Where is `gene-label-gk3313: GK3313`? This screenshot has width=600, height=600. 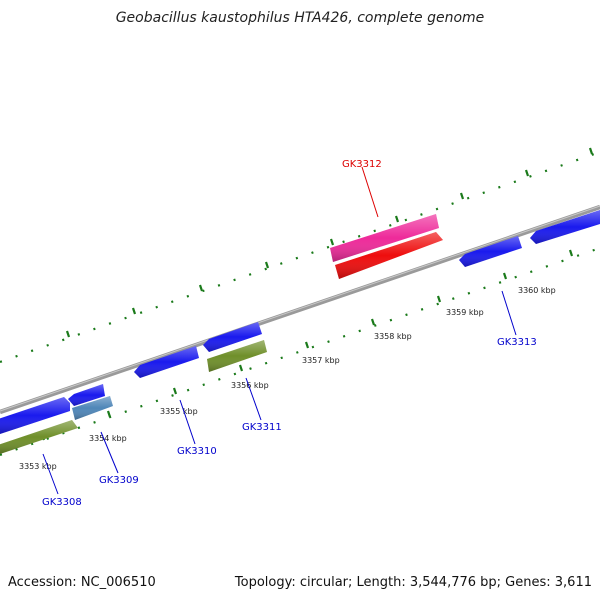 gene-label-gk3313: GK3313 is located at coordinates (517, 342).